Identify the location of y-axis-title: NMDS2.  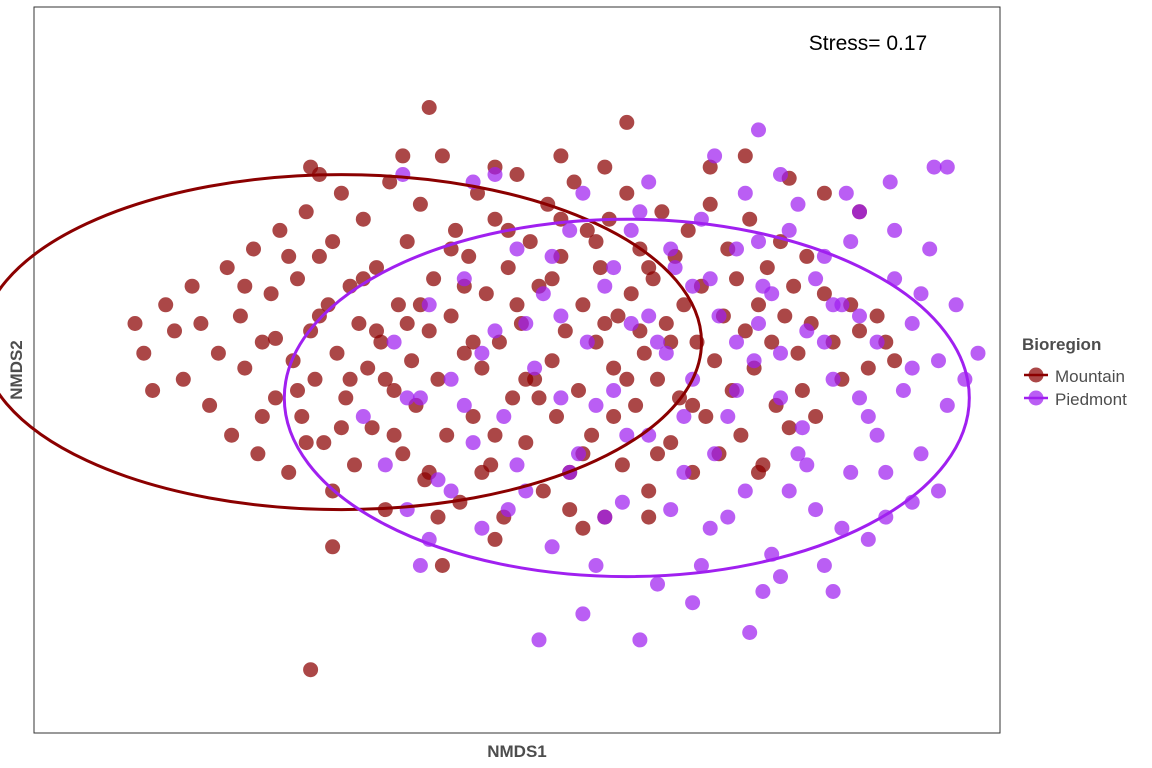
(16, 370).